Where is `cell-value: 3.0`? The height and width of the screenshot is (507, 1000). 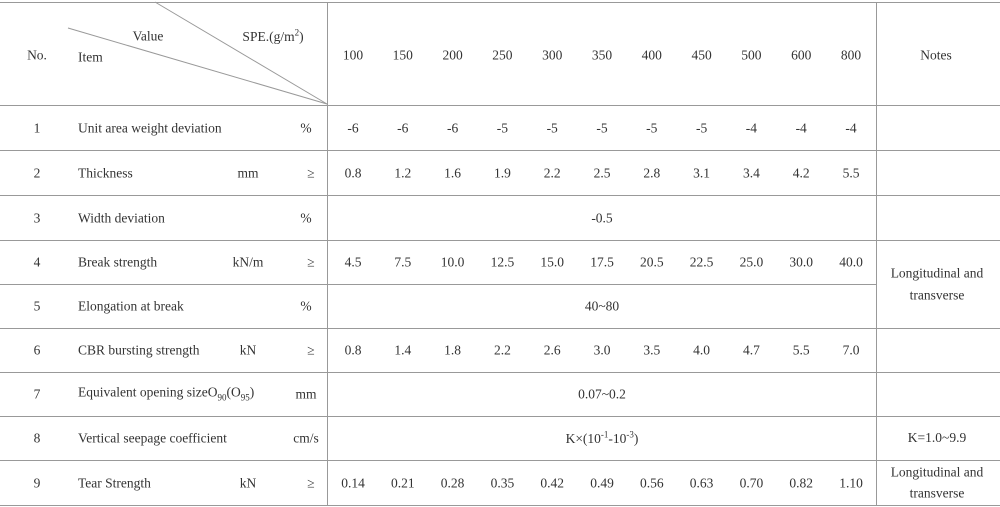
cell-value: 3.0 is located at coordinates (602, 350).